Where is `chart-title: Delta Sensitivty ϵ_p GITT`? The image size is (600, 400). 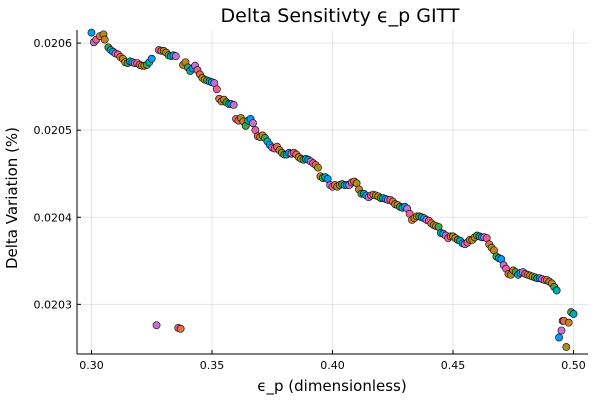
chart-title: Delta Sensitivty ϵ_p GITT is located at coordinates (340, 16).